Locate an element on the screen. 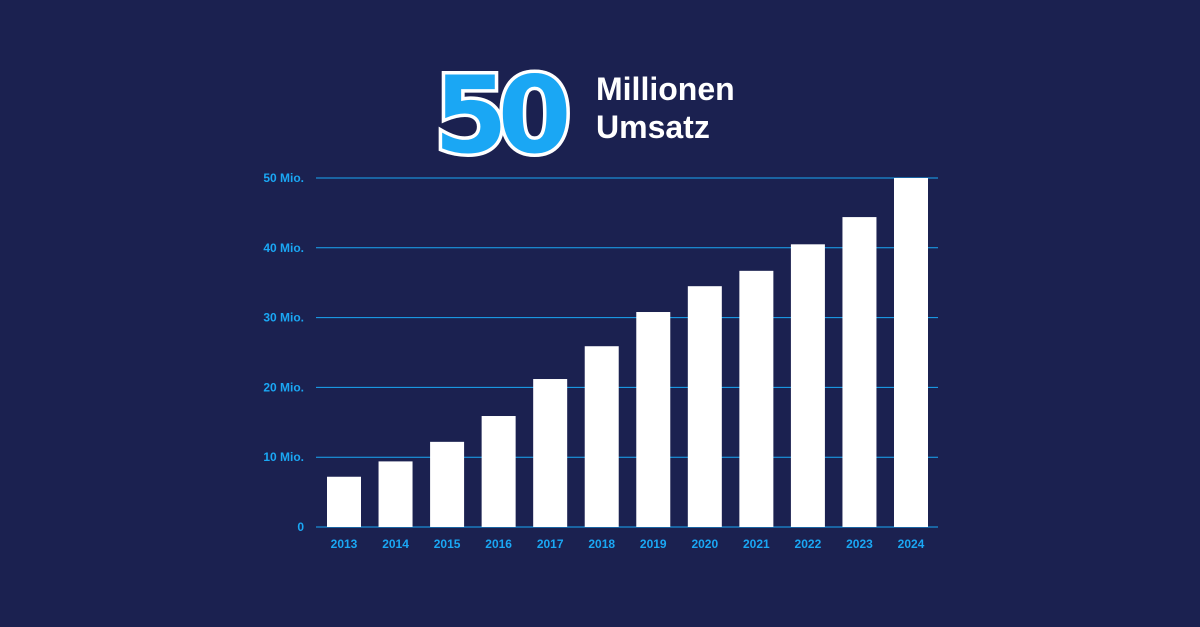 Image resolution: width=1200 pixels, height=627 pixels. y-tick-label: 40 Mio. is located at coordinates (283, 248).